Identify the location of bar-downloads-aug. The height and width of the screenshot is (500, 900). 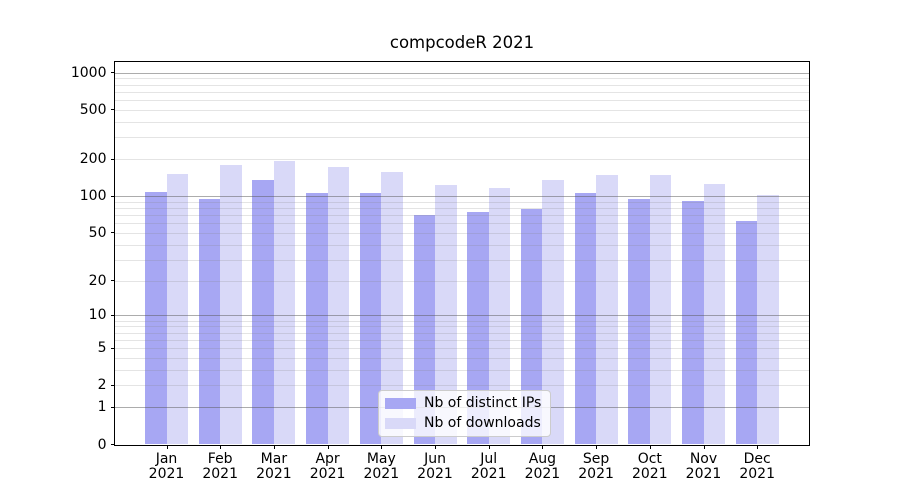
(553, 312).